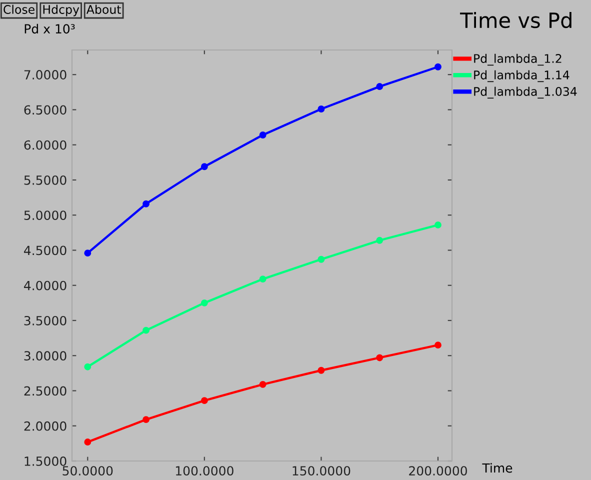  I want to click on text: Close, so click(19, 9).